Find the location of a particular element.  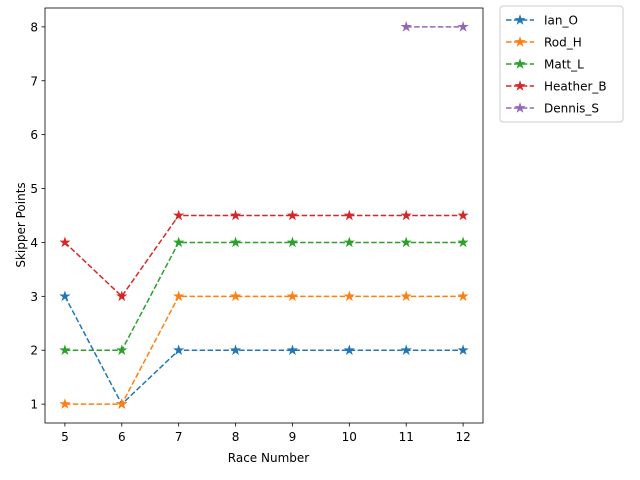

legend-label: Rod_H is located at coordinates (563, 43).